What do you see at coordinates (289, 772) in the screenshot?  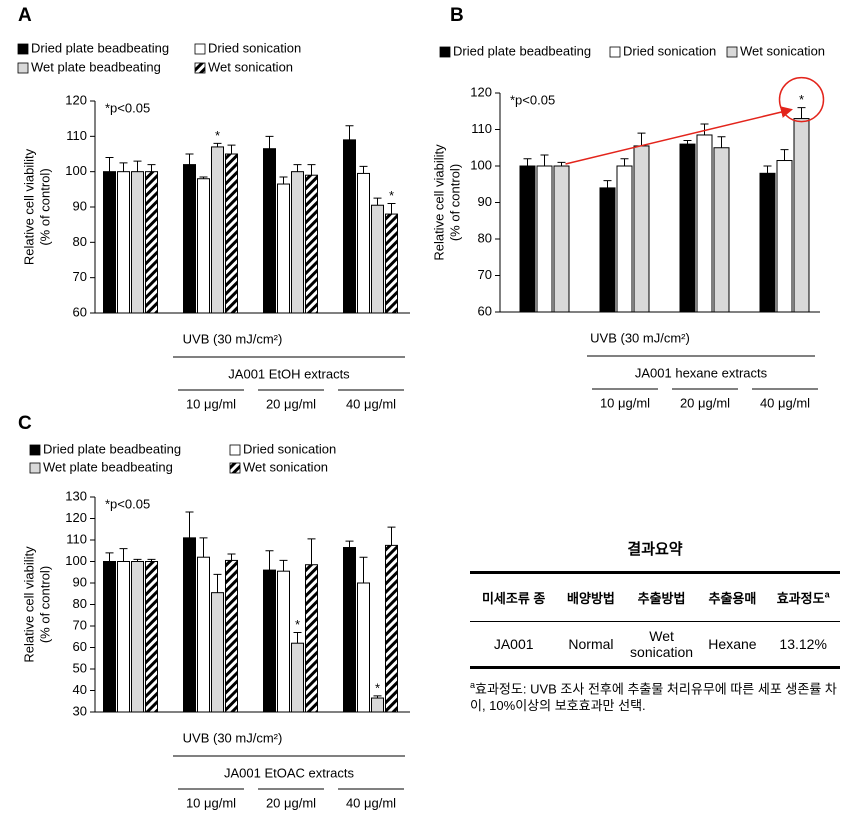 I see `extract-label: JA001 EtOAC extracts` at bounding box center [289, 772].